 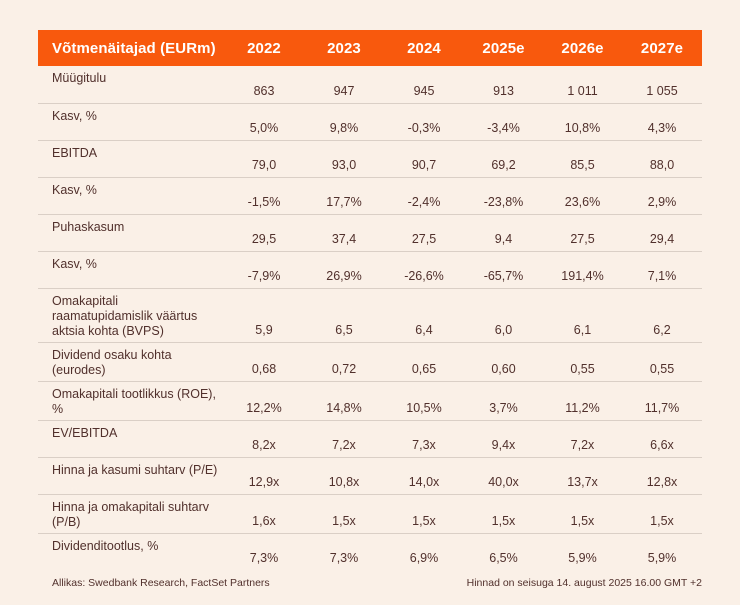 I want to click on row-value: 9,4x, so click(x=503, y=439).